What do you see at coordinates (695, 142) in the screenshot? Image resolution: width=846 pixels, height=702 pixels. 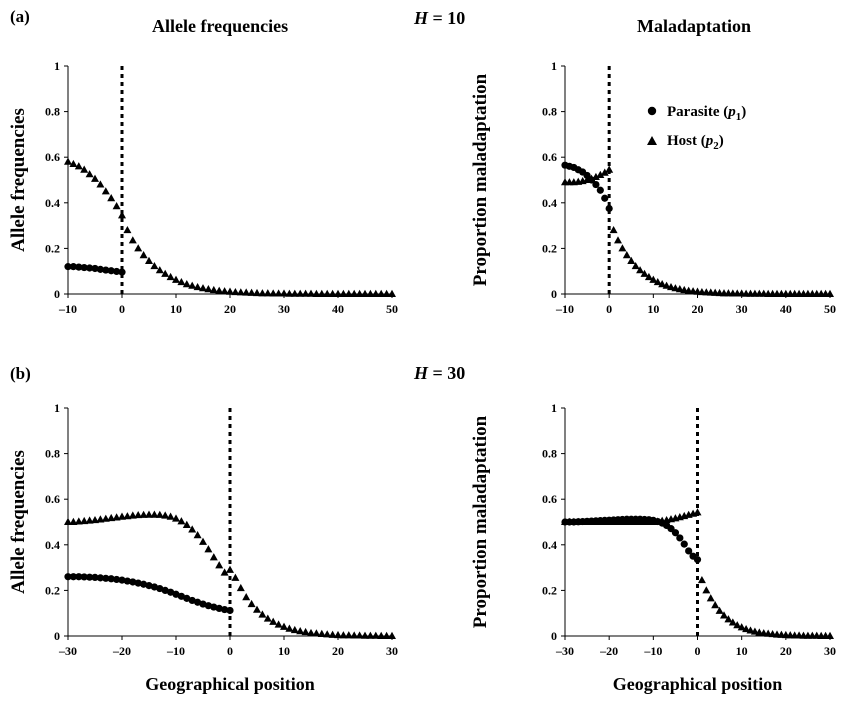 I see `legend-host-label: Host (p2)` at bounding box center [695, 142].